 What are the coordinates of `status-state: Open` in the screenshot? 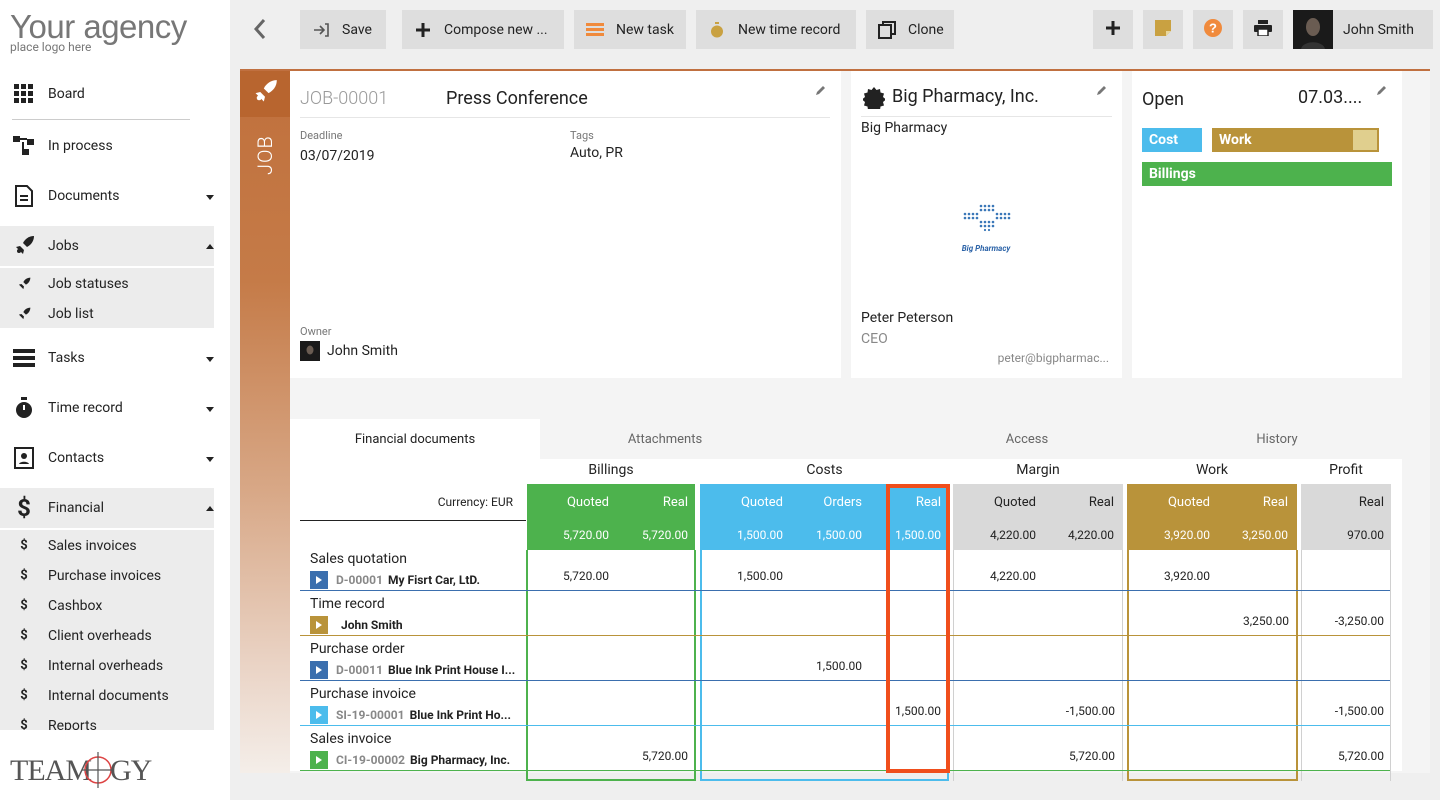 It's located at (1163, 99).